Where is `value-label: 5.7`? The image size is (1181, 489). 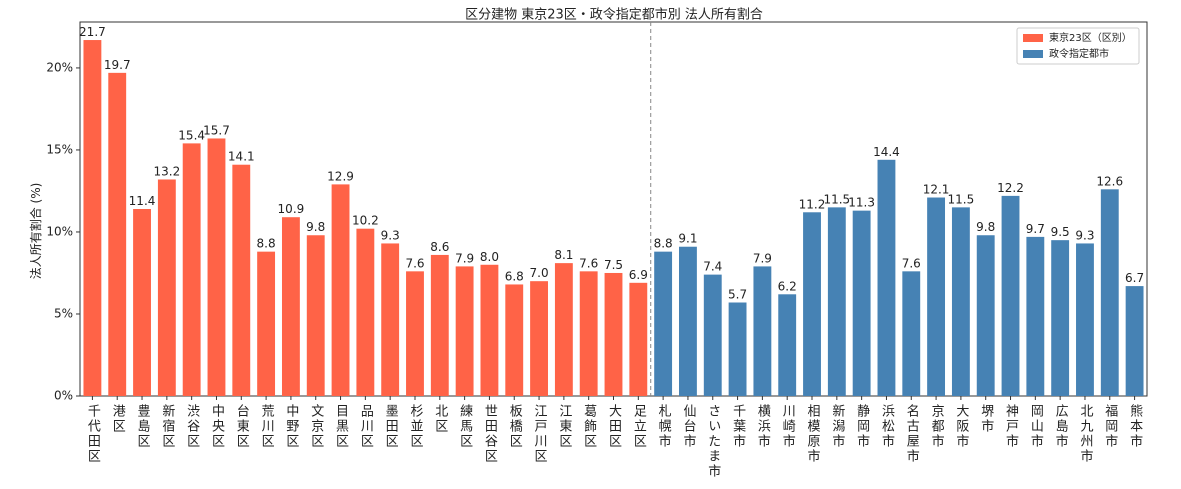 value-label: 5.7 is located at coordinates (737, 295).